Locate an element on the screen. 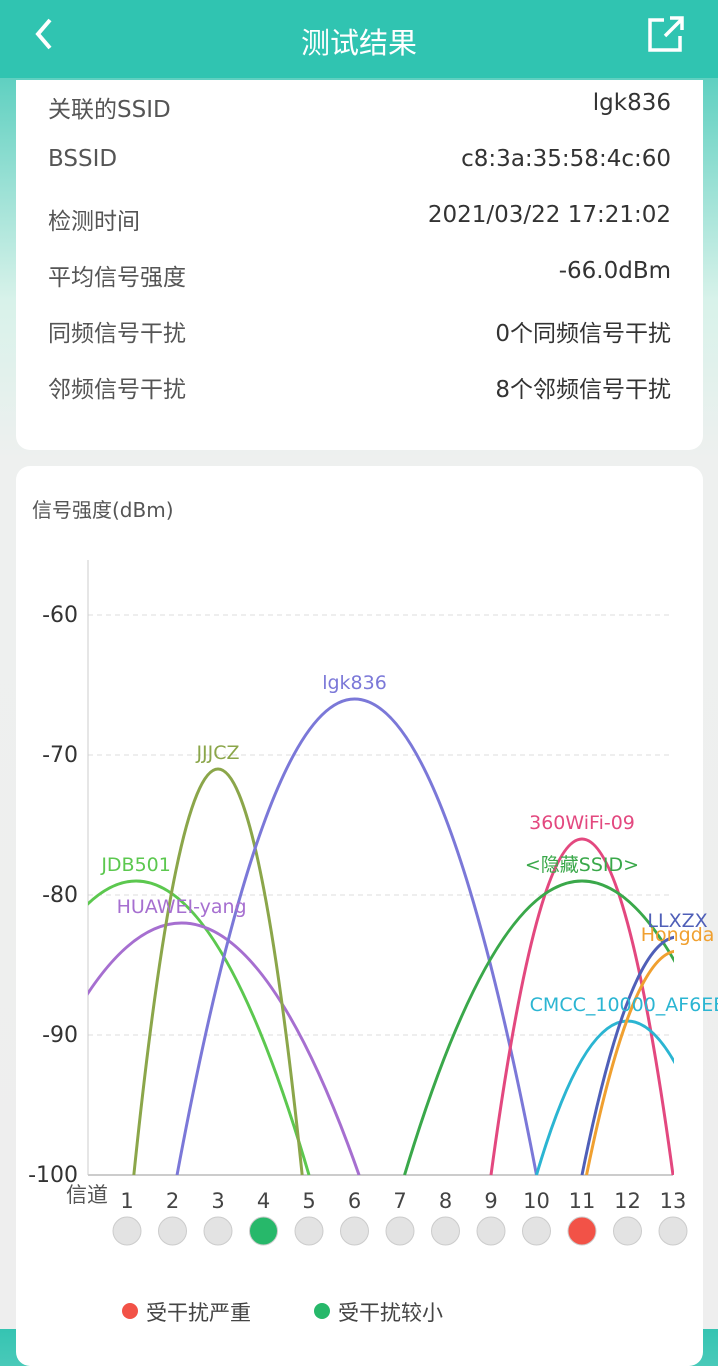 The width and height of the screenshot is (718, 1366). x-tick-label: 6 is located at coordinates (354, 1201).